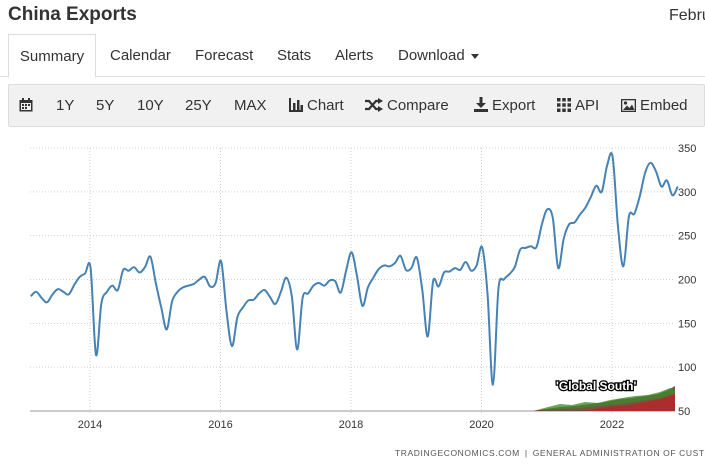  What do you see at coordinates (352, 17) in the screenshot?
I see `title-bar: China Exports Febru` at bounding box center [352, 17].